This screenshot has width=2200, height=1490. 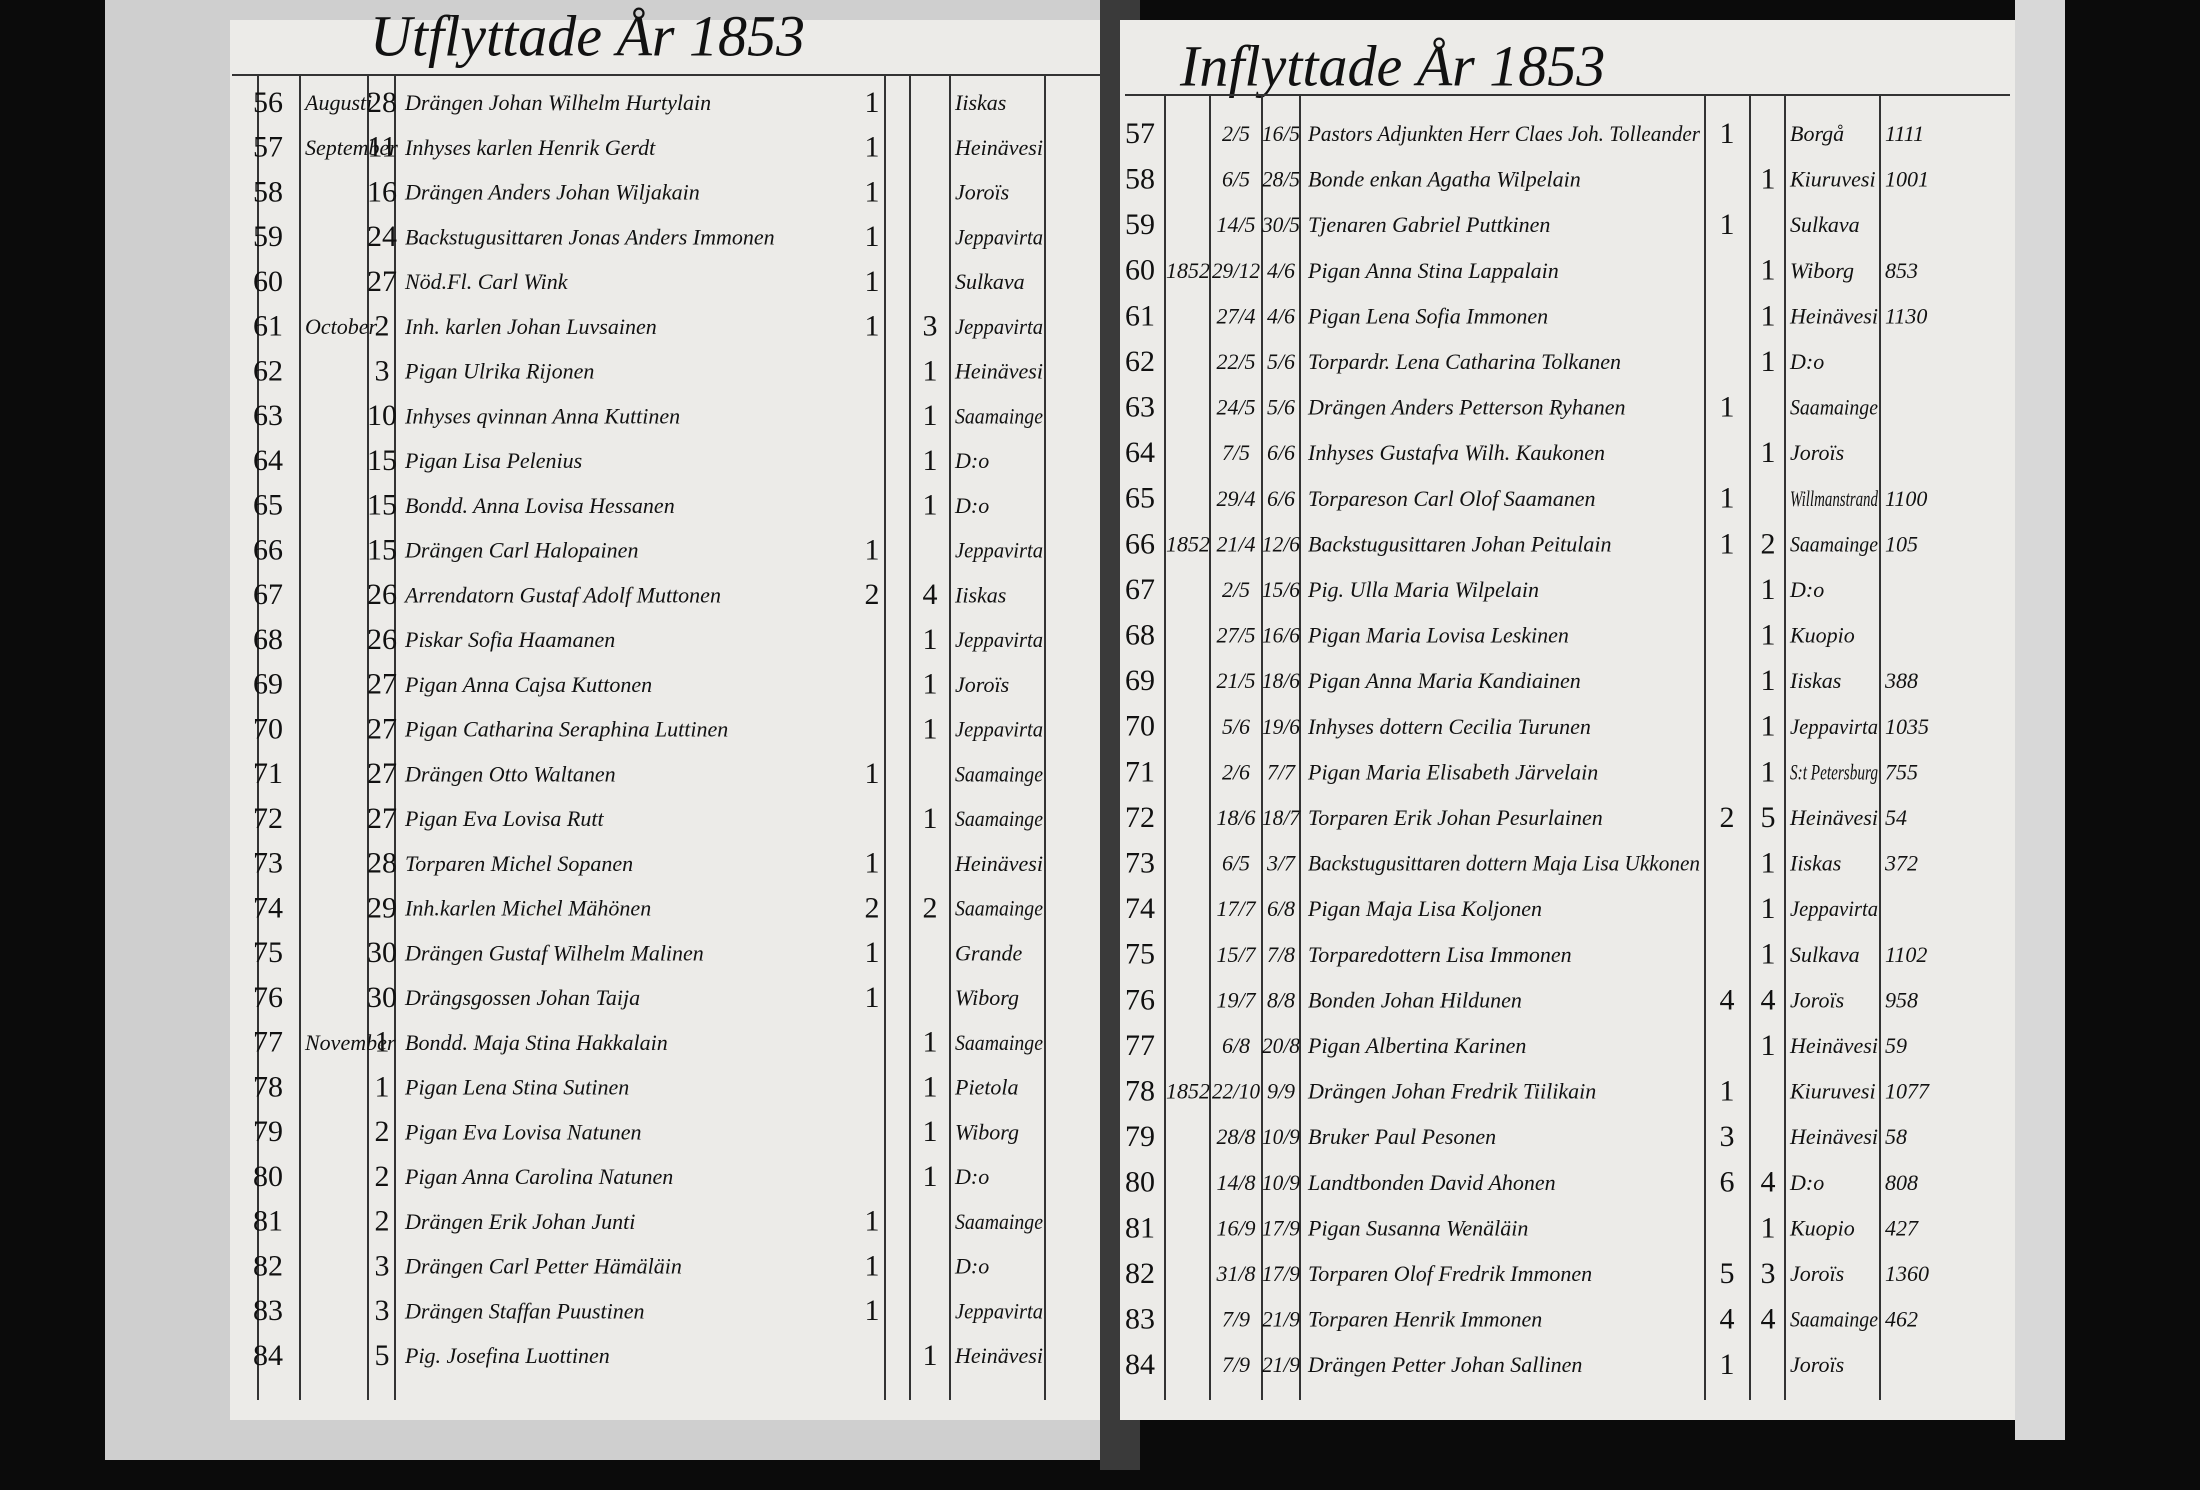 I want to click on row-number: 74, so click(x=1140, y=908).